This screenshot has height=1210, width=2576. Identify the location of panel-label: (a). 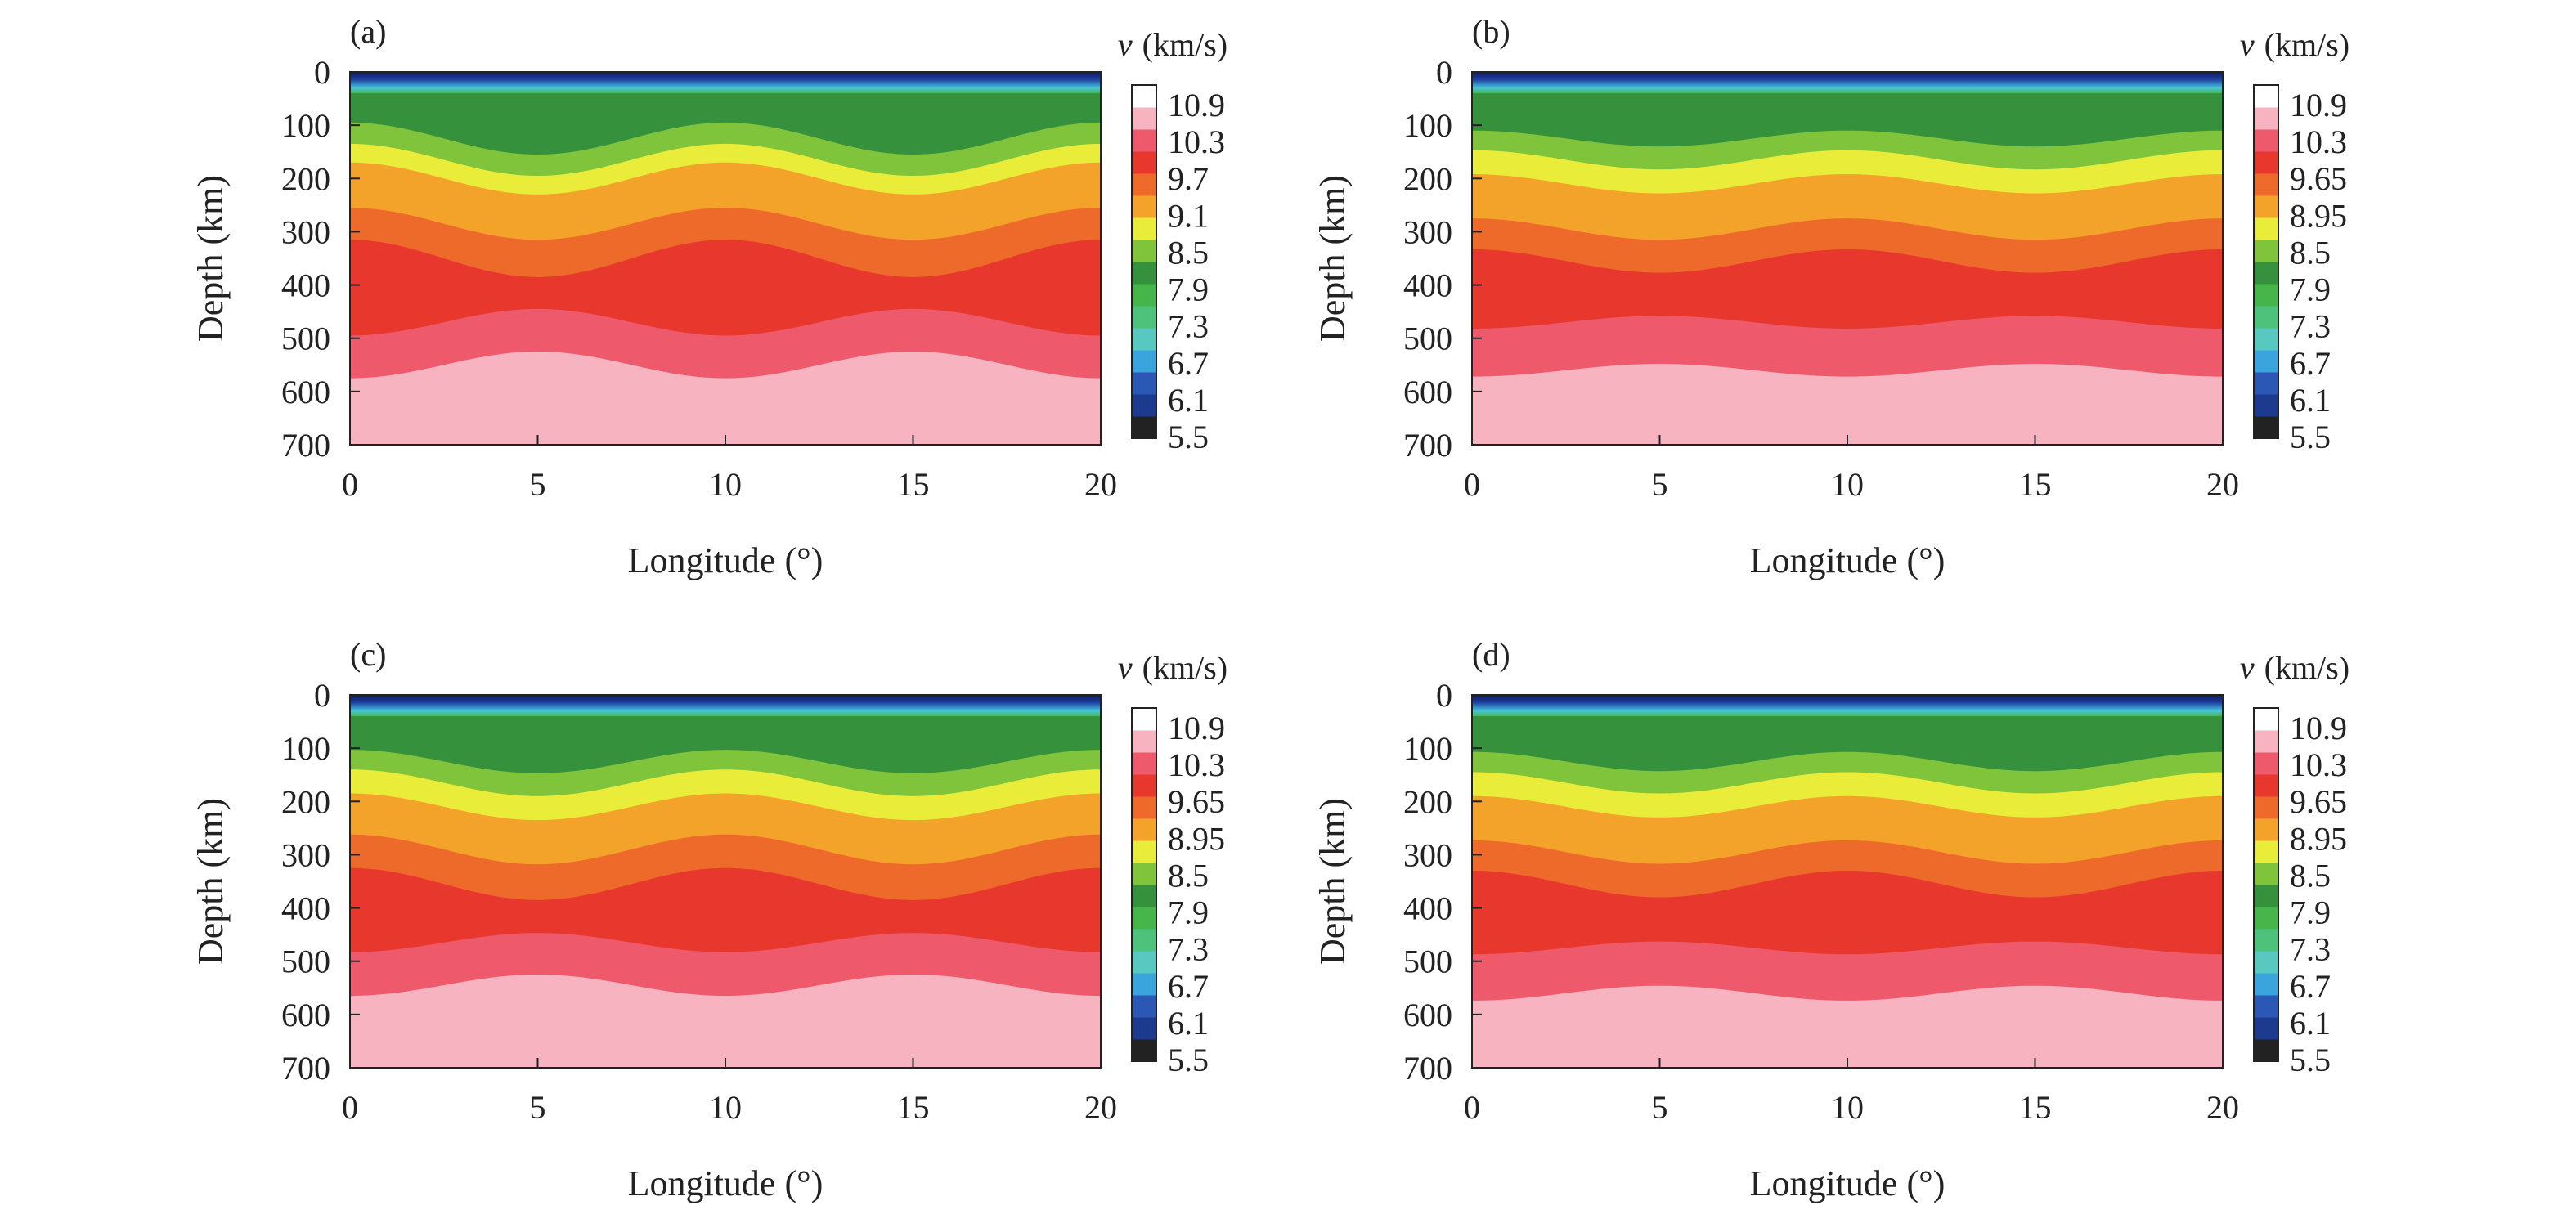
(368, 31).